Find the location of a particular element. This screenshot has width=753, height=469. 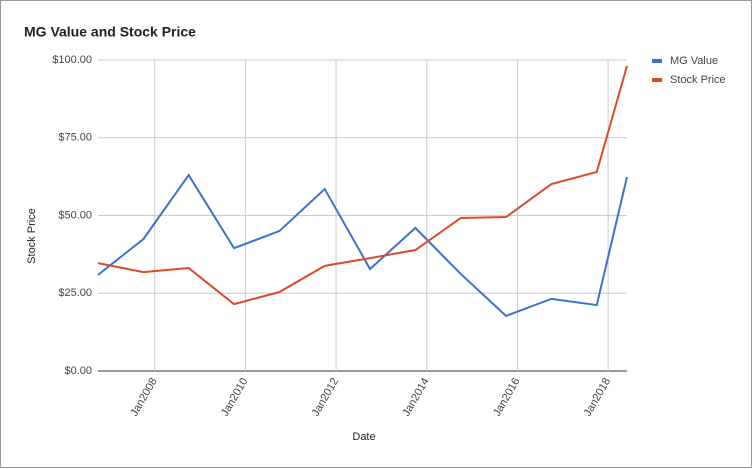

y-tick-label: $0.00 is located at coordinates (78, 371).